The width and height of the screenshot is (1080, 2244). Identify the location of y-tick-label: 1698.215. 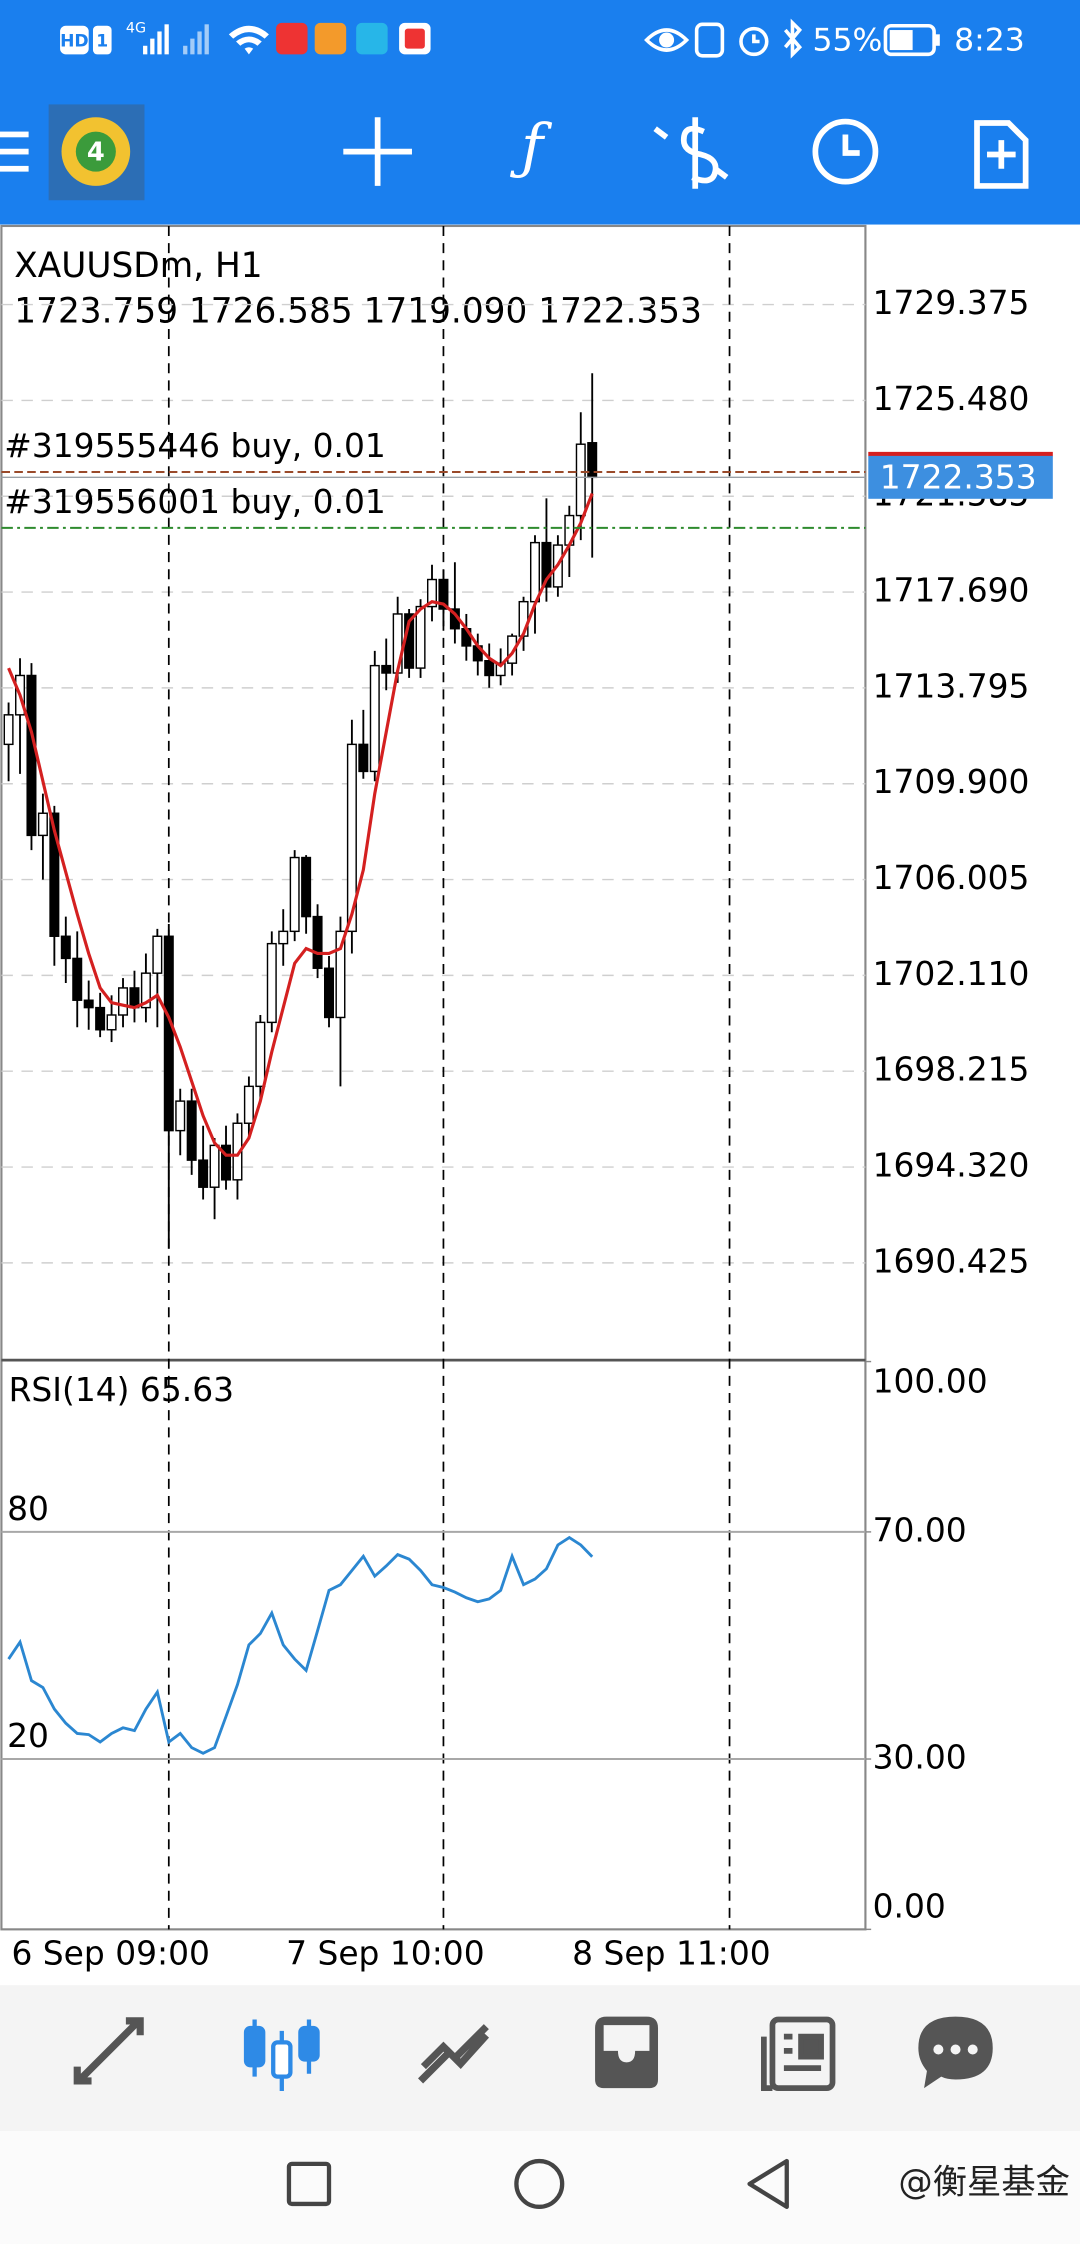
(951, 1069).